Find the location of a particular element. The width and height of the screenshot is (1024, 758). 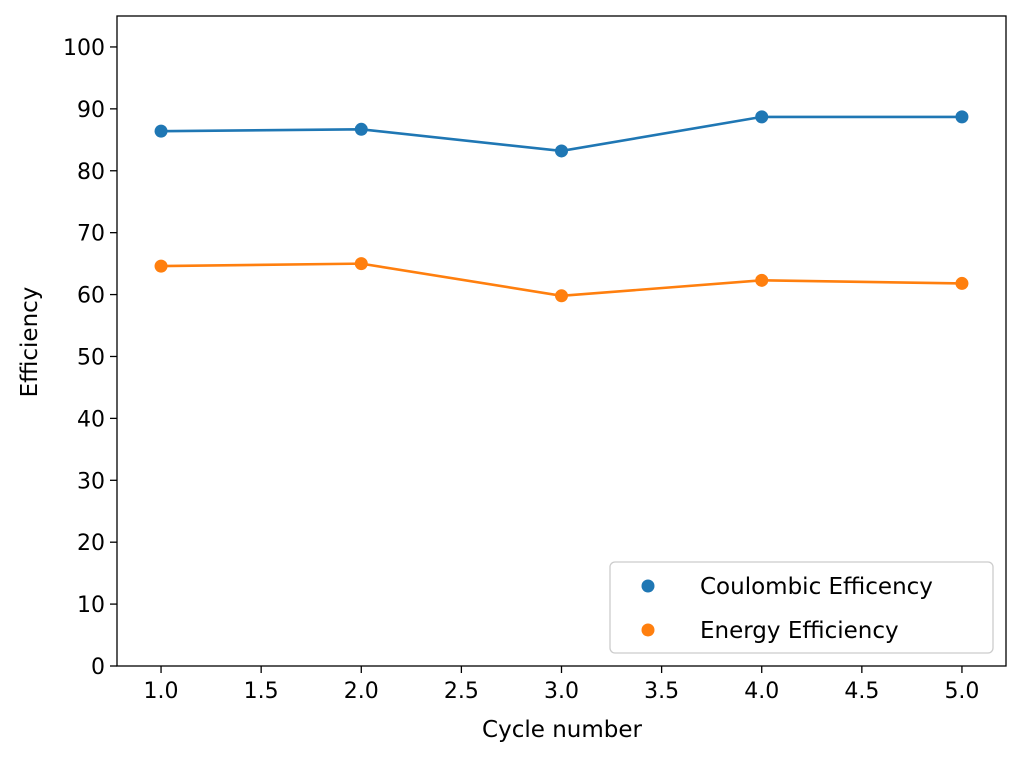

legend-box is located at coordinates (801, 607).